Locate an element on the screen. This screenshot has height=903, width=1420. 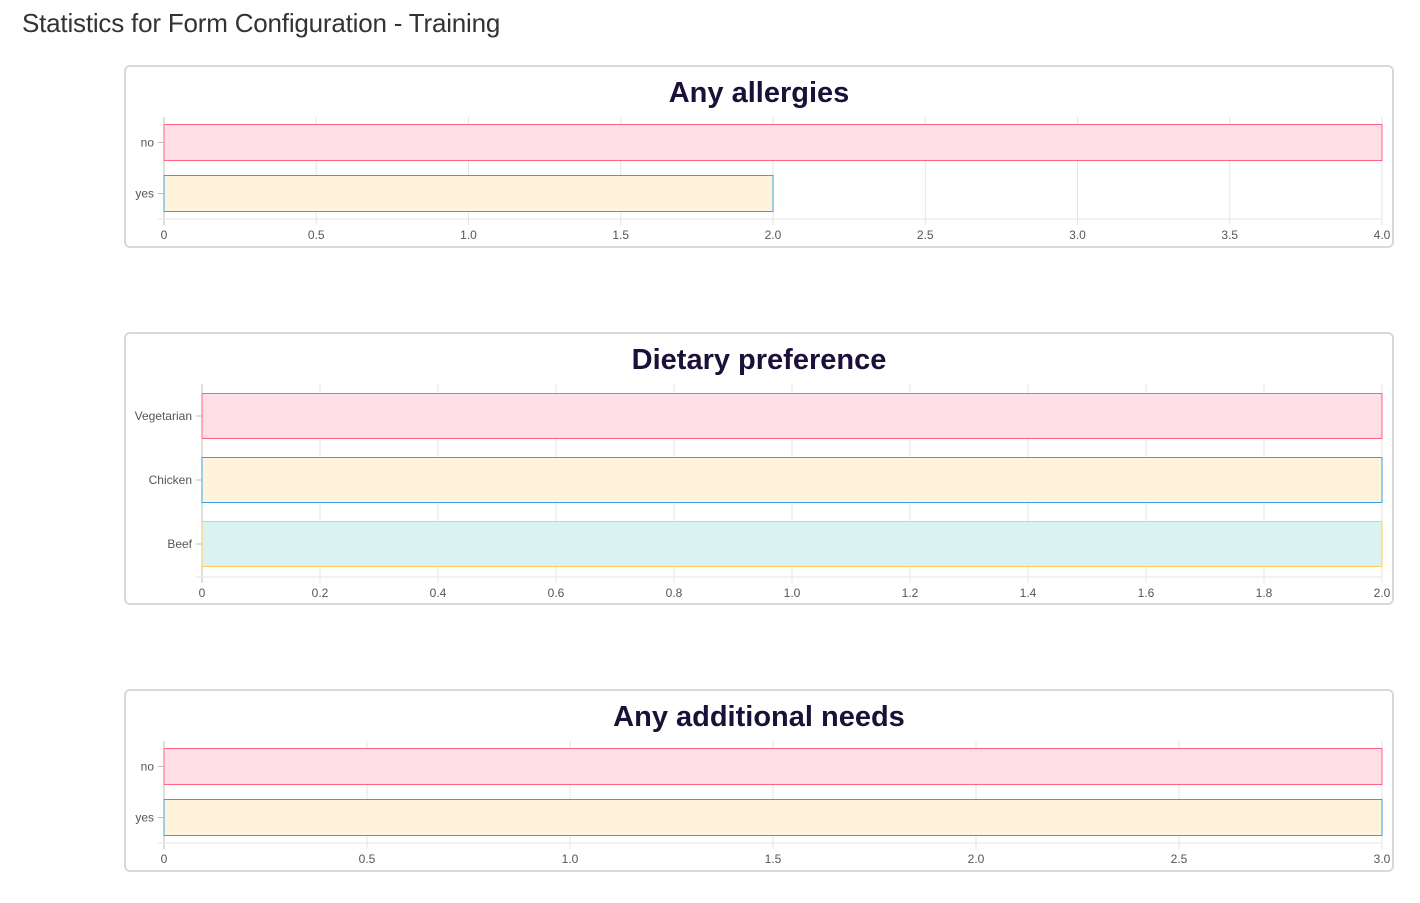
x-tick-label: 0.2 is located at coordinates (320, 593).